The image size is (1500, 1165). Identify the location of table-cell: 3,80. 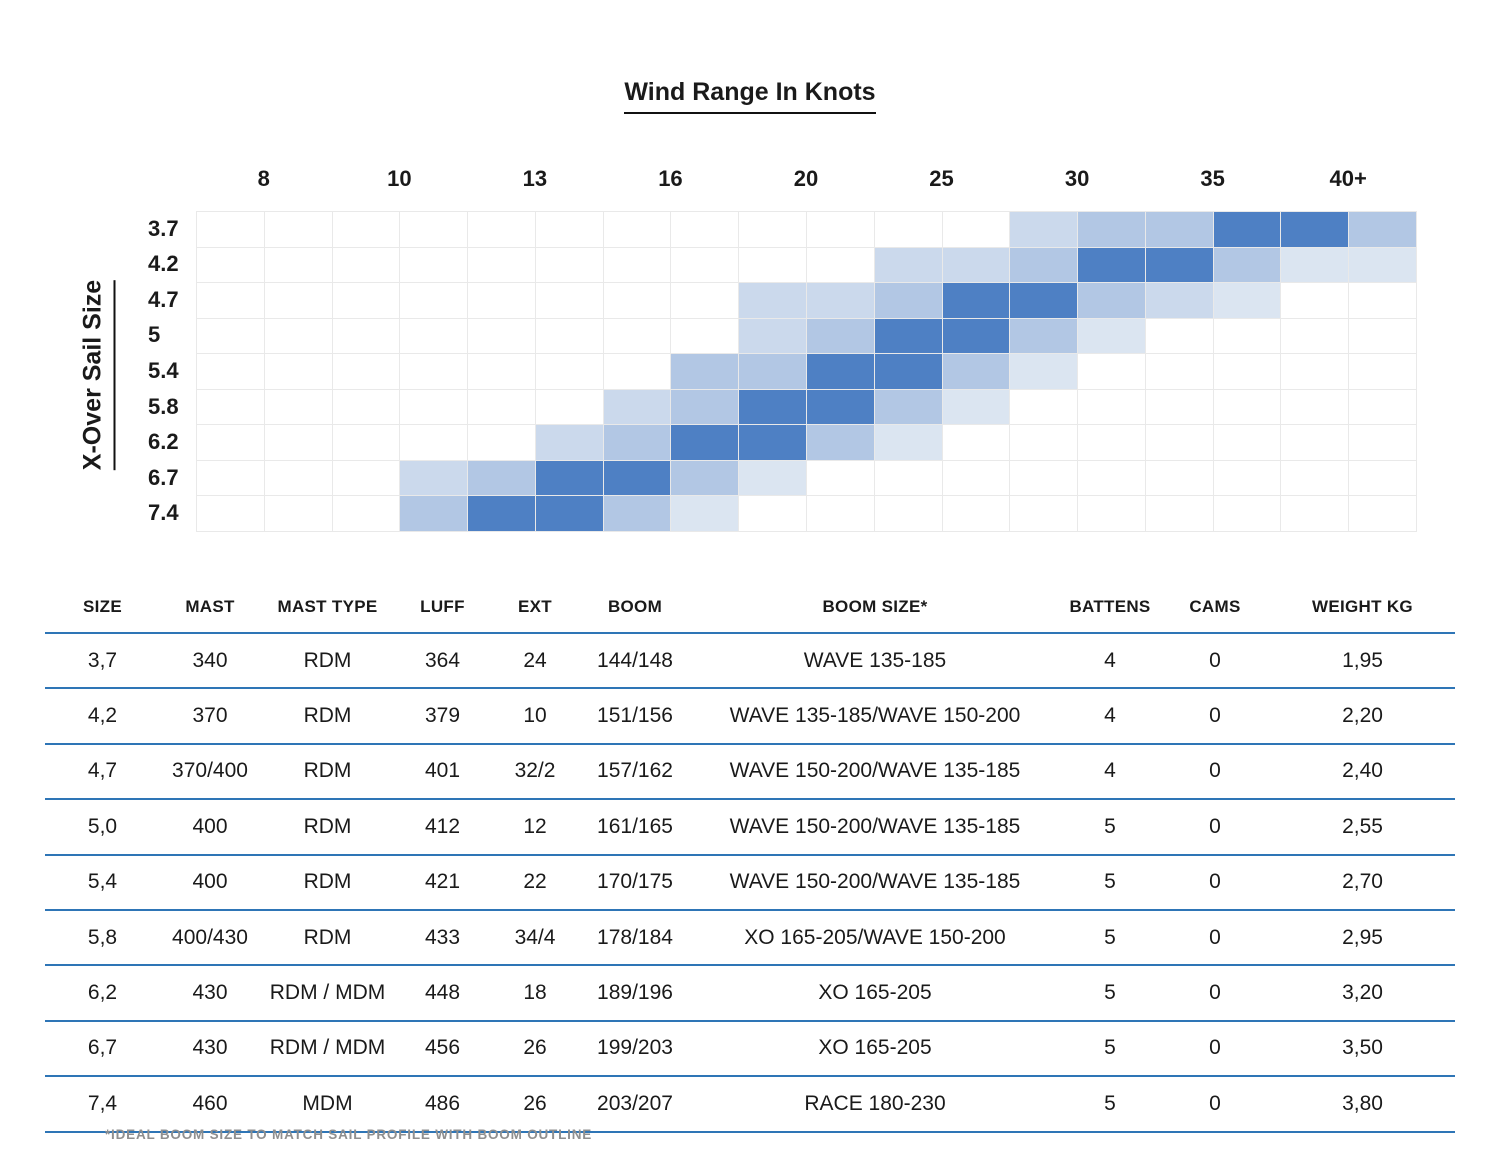
(1362, 1103).